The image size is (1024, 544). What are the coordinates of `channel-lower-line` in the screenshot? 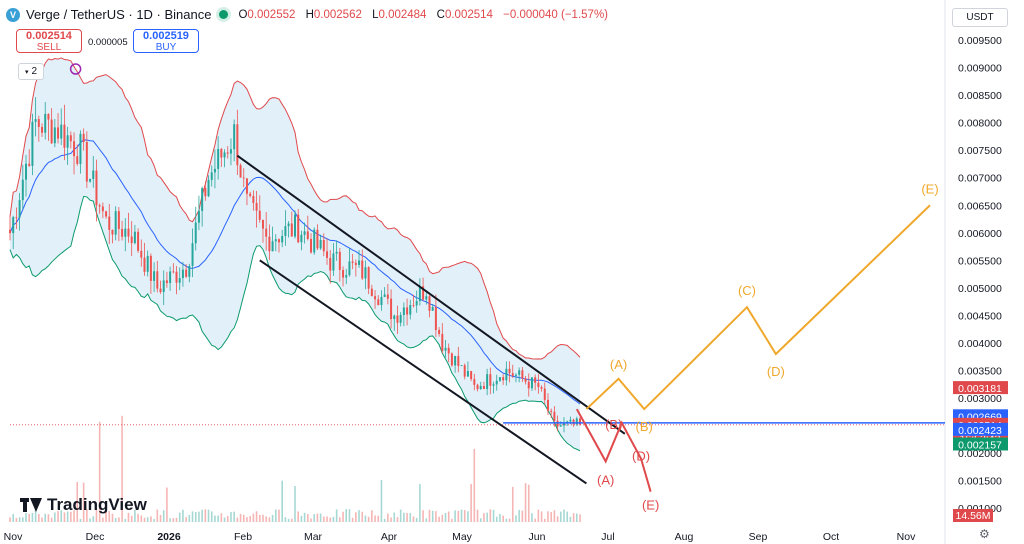 It's located at (423, 372).